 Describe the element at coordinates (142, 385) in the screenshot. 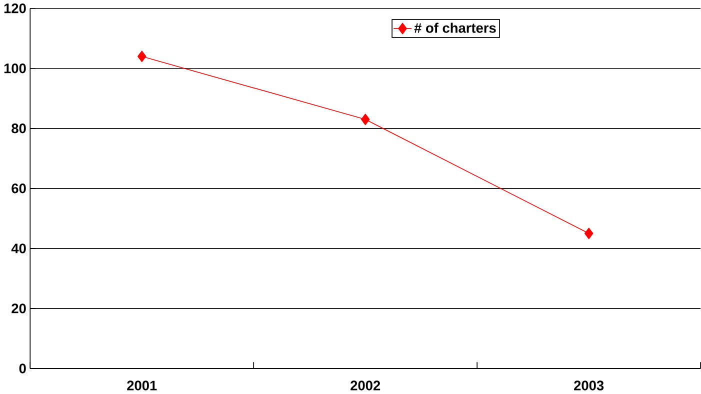

I see `x-tick-label: 2001` at that location.